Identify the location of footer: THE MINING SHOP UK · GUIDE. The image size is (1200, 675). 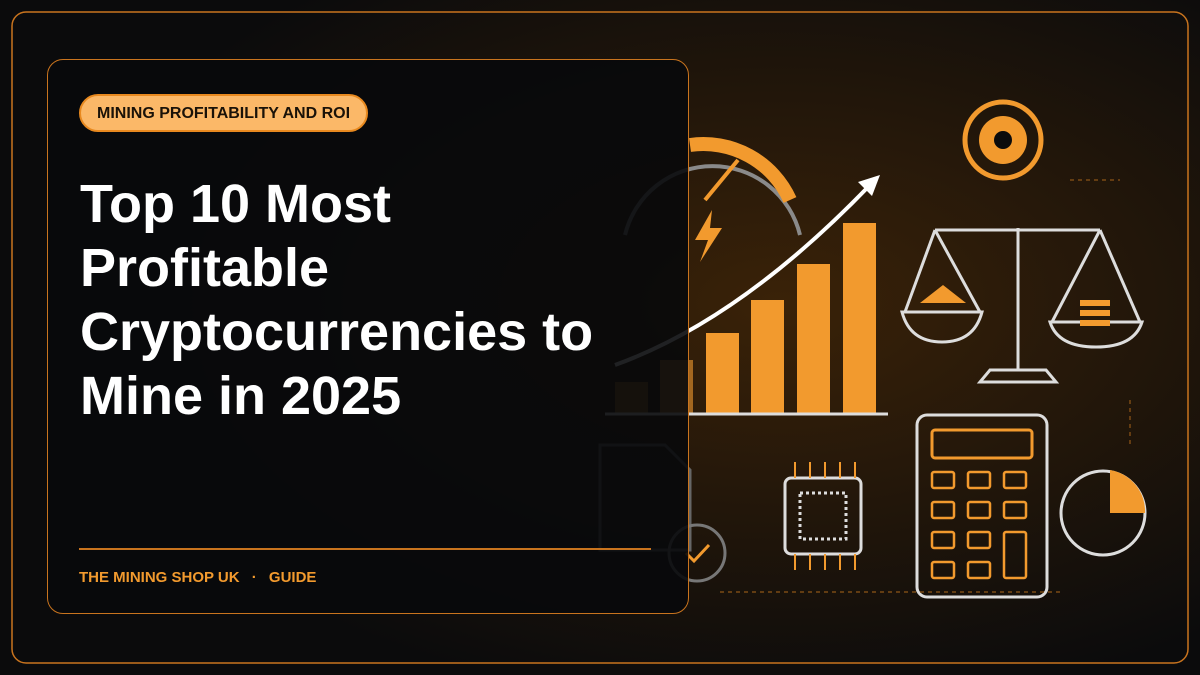
(201, 577).